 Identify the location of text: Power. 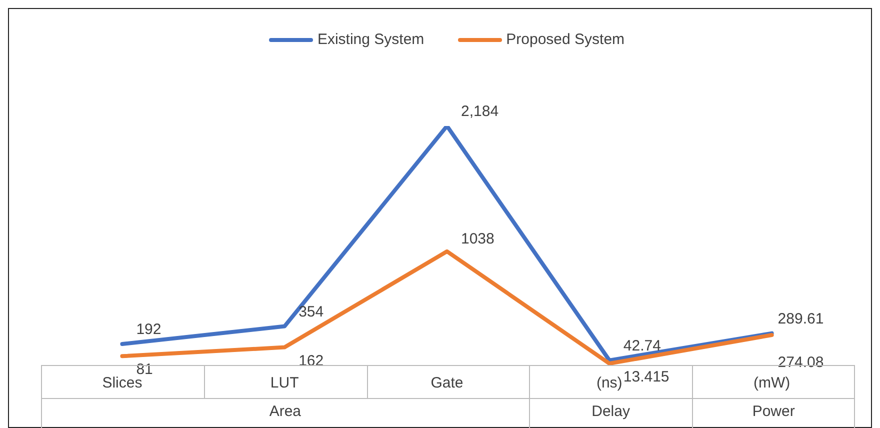
(773, 411).